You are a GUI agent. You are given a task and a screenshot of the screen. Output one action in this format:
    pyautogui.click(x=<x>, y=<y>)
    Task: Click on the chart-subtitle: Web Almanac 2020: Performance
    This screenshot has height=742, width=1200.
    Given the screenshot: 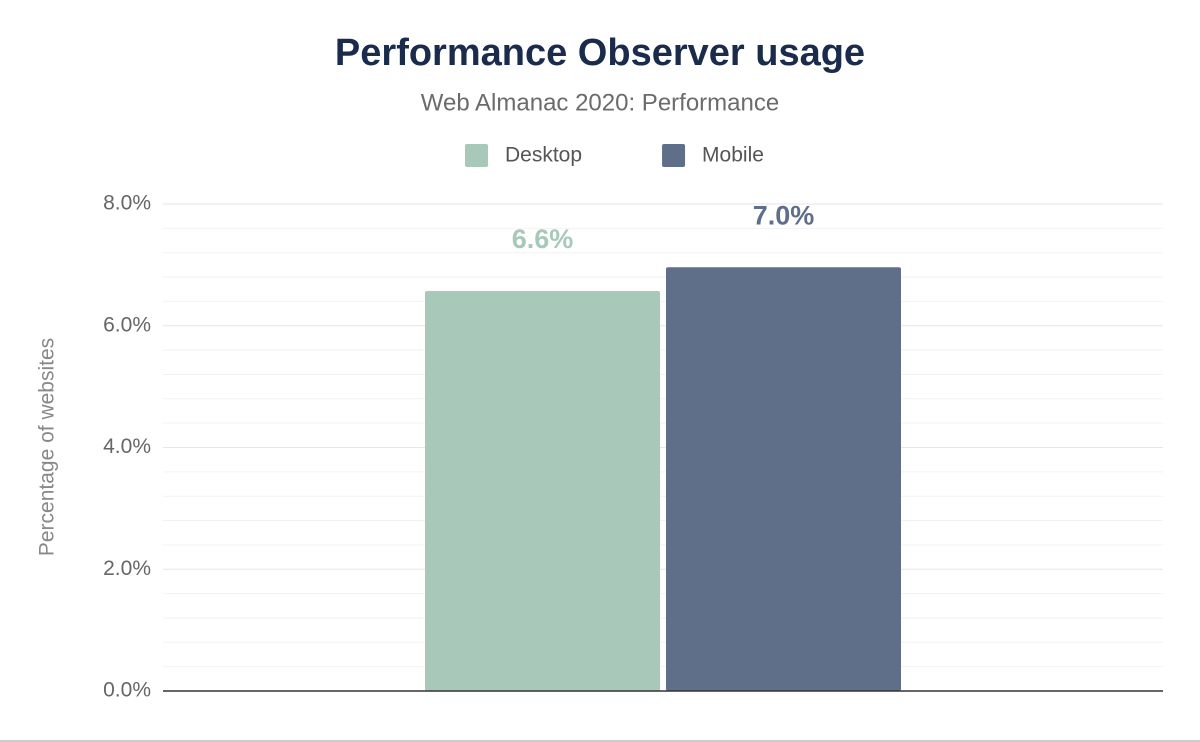 What is the action you would take?
    pyautogui.click(x=600, y=102)
    